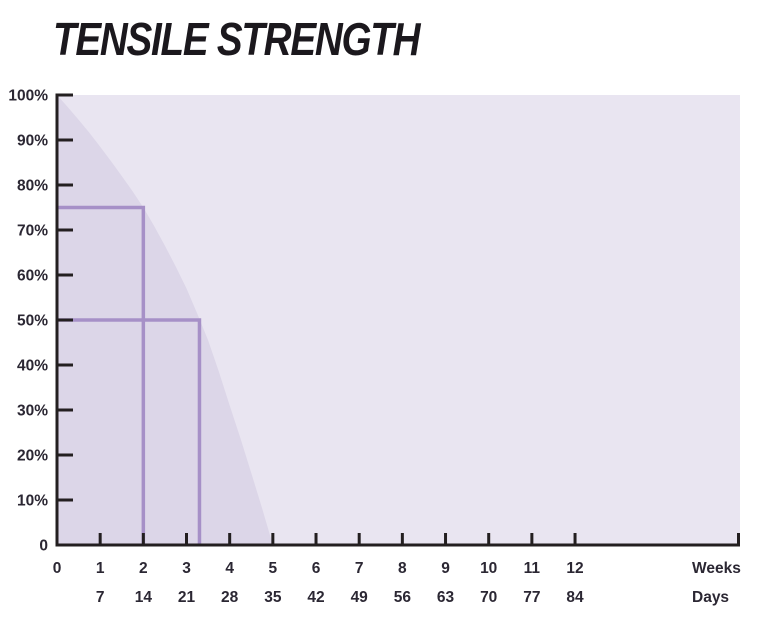 This screenshot has width=757, height=627. What do you see at coordinates (315, 597) in the screenshot?
I see `day-tick-label-42: 42` at bounding box center [315, 597].